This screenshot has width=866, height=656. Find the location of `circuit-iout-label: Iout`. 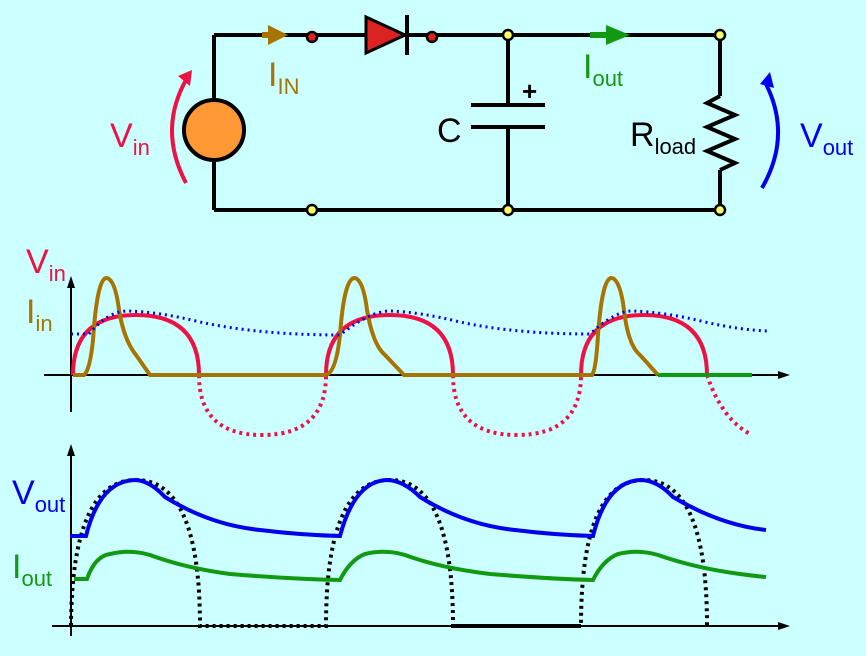

circuit-iout-label: Iout is located at coordinates (603, 69).